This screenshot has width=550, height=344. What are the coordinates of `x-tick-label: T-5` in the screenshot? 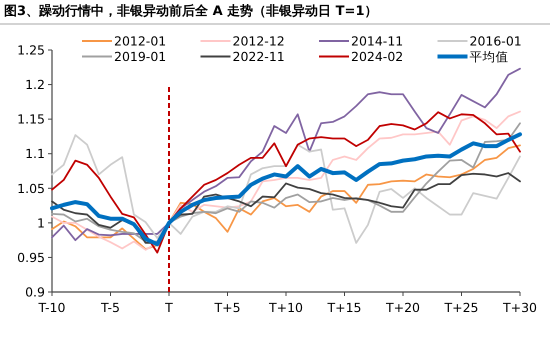 It's located at (110, 307).